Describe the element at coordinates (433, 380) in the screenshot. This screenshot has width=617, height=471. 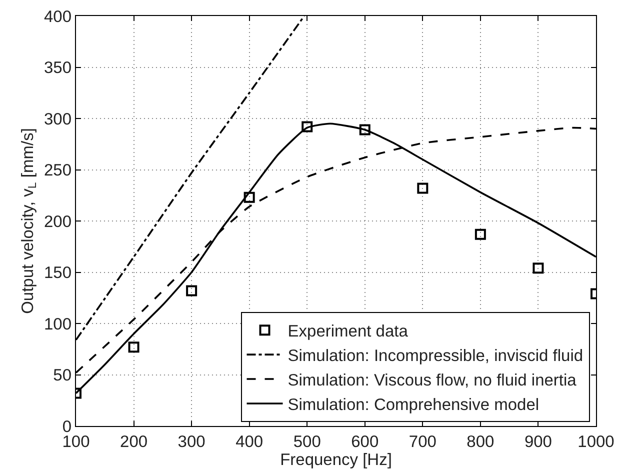
I see `legend-label: Simulation: Viscous flow, no fluid inertia` at that location.